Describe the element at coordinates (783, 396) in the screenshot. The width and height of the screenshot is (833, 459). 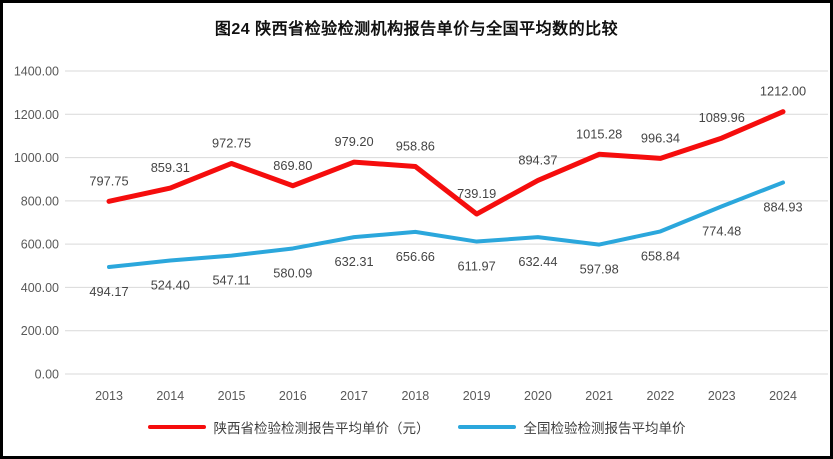
I see `x-tick-label: 2024` at that location.